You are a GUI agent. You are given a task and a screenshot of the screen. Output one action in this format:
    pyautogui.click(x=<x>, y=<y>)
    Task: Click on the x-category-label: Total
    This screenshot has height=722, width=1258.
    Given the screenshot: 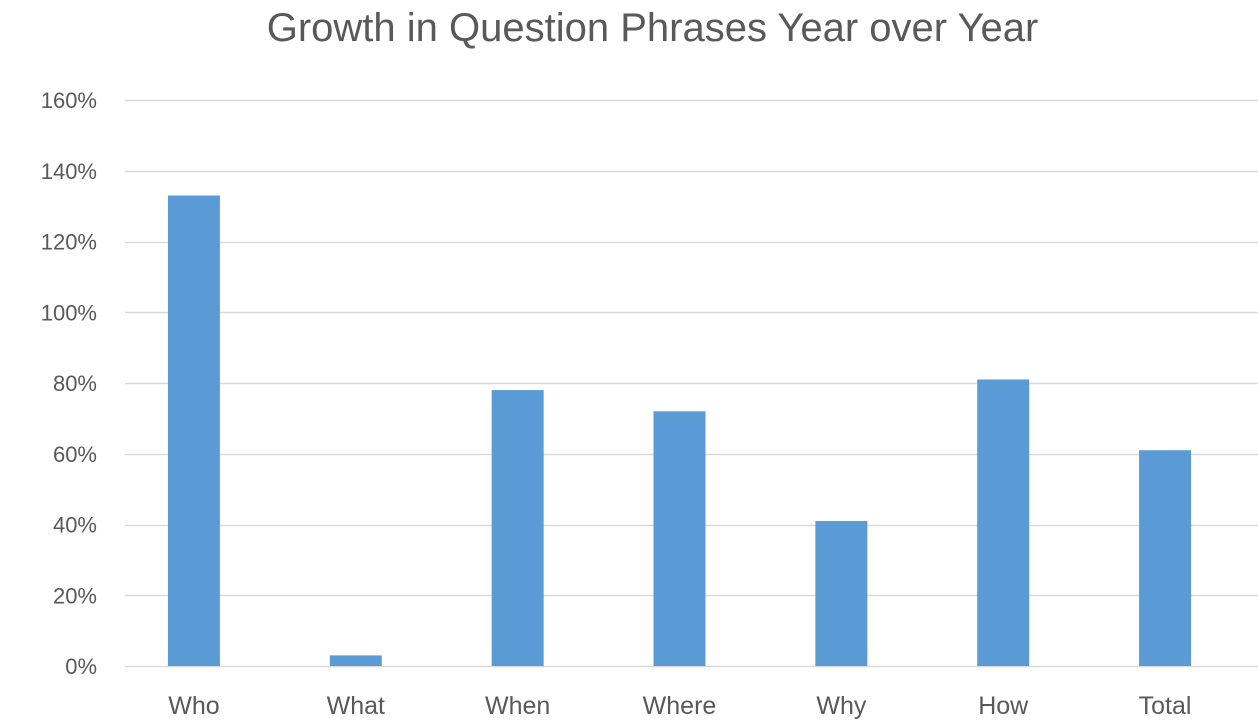 What is the action you would take?
    pyautogui.click(x=1165, y=706)
    